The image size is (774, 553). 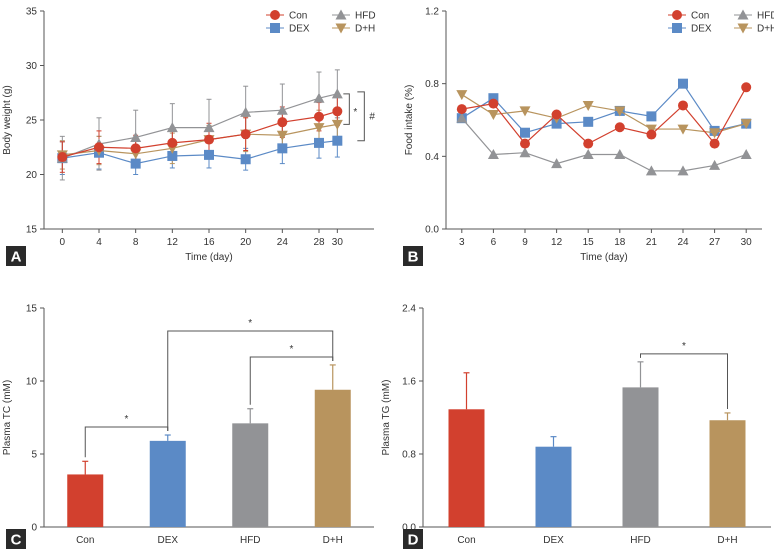 What do you see at coordinates (32, 12) in the screenshot?
I see `y-tick-label: 35` at bounding box center [32, 12].